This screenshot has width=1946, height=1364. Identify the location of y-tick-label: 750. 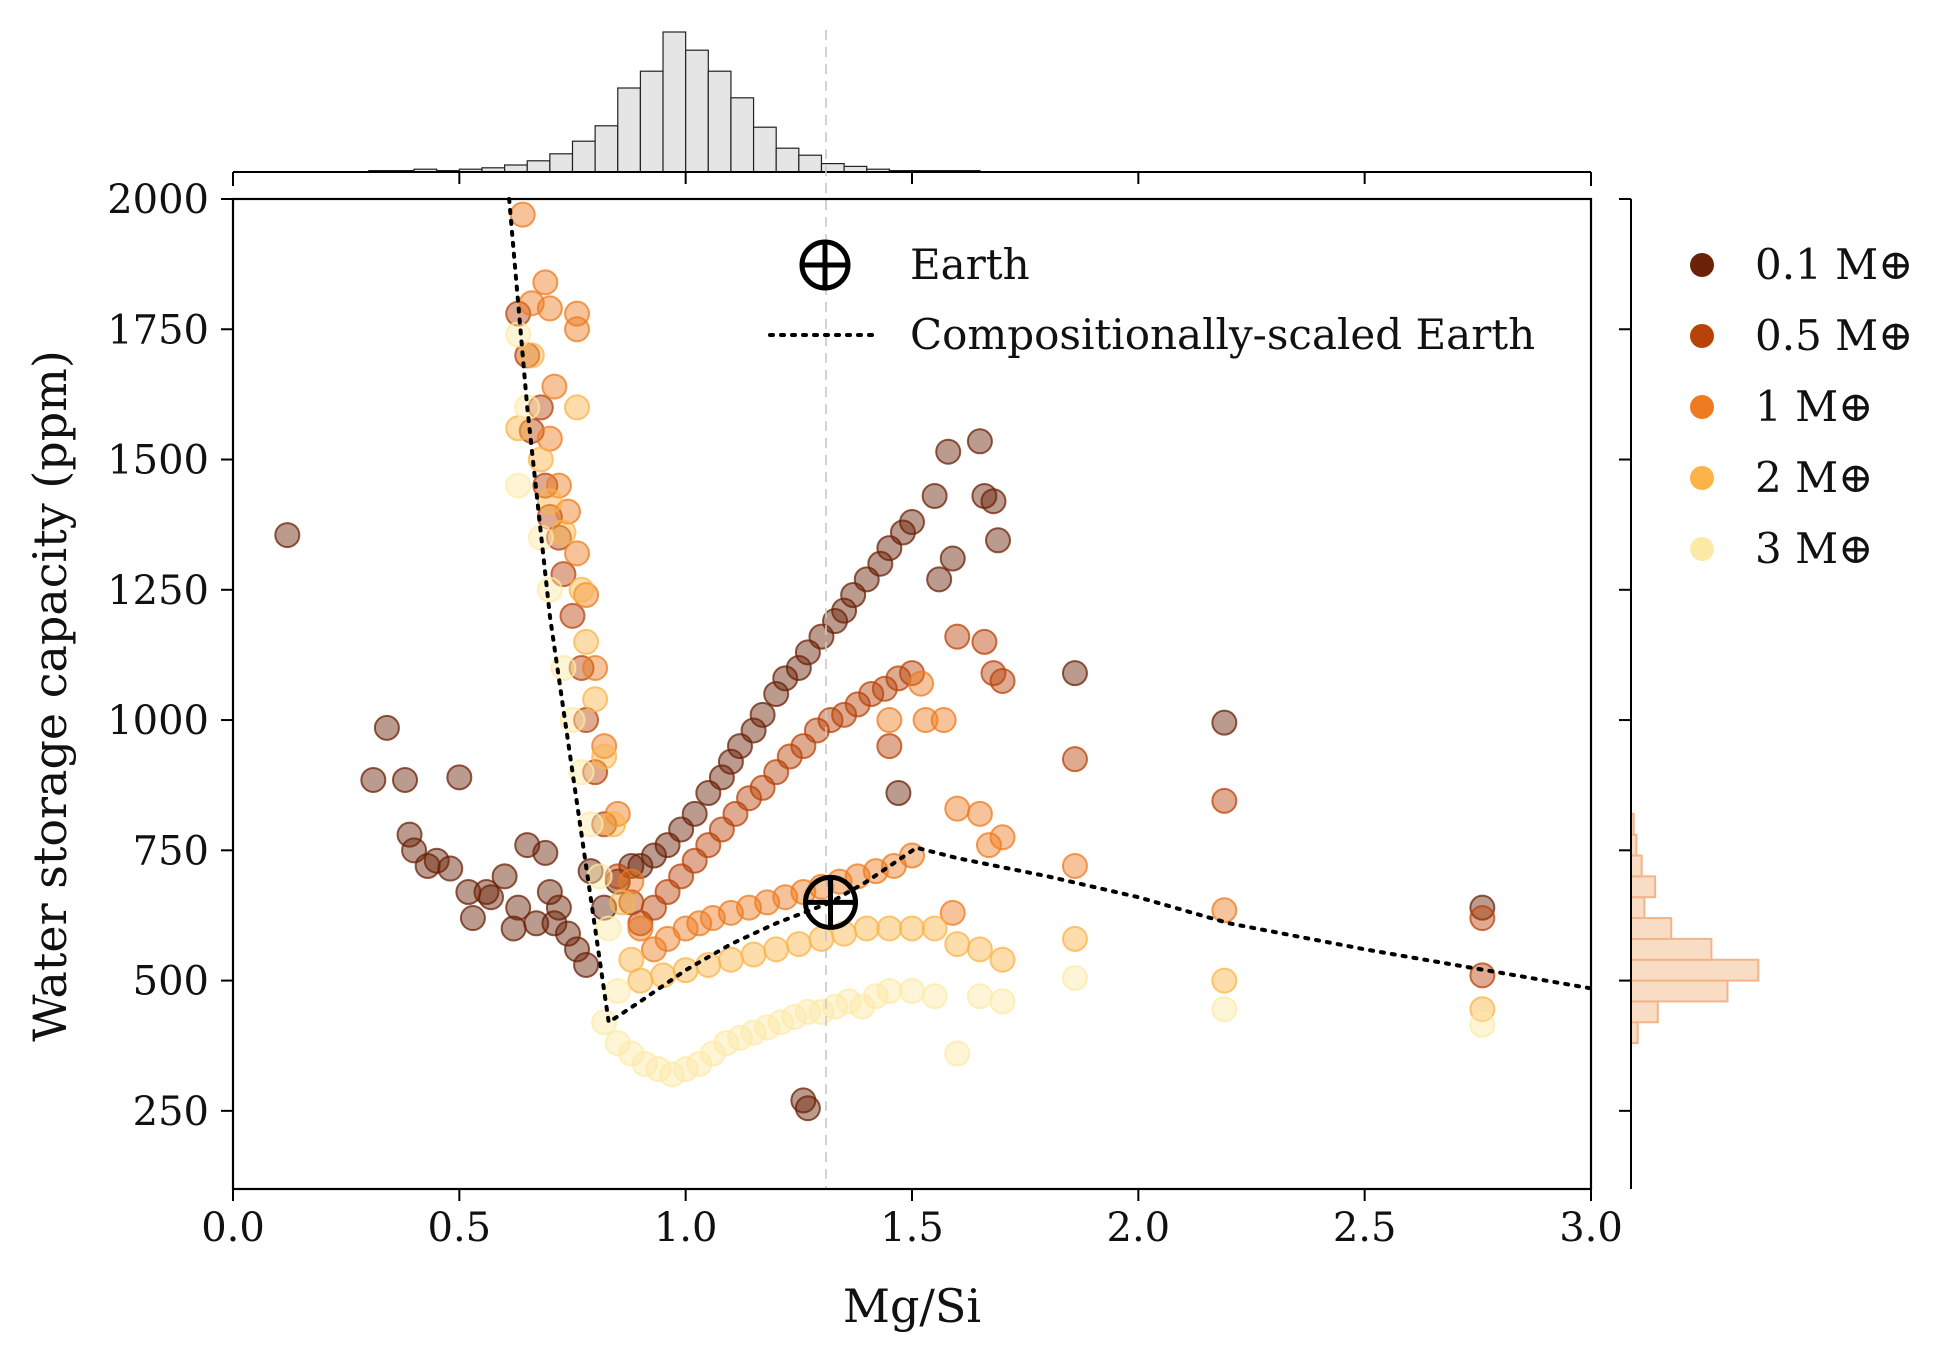
(171, 851).